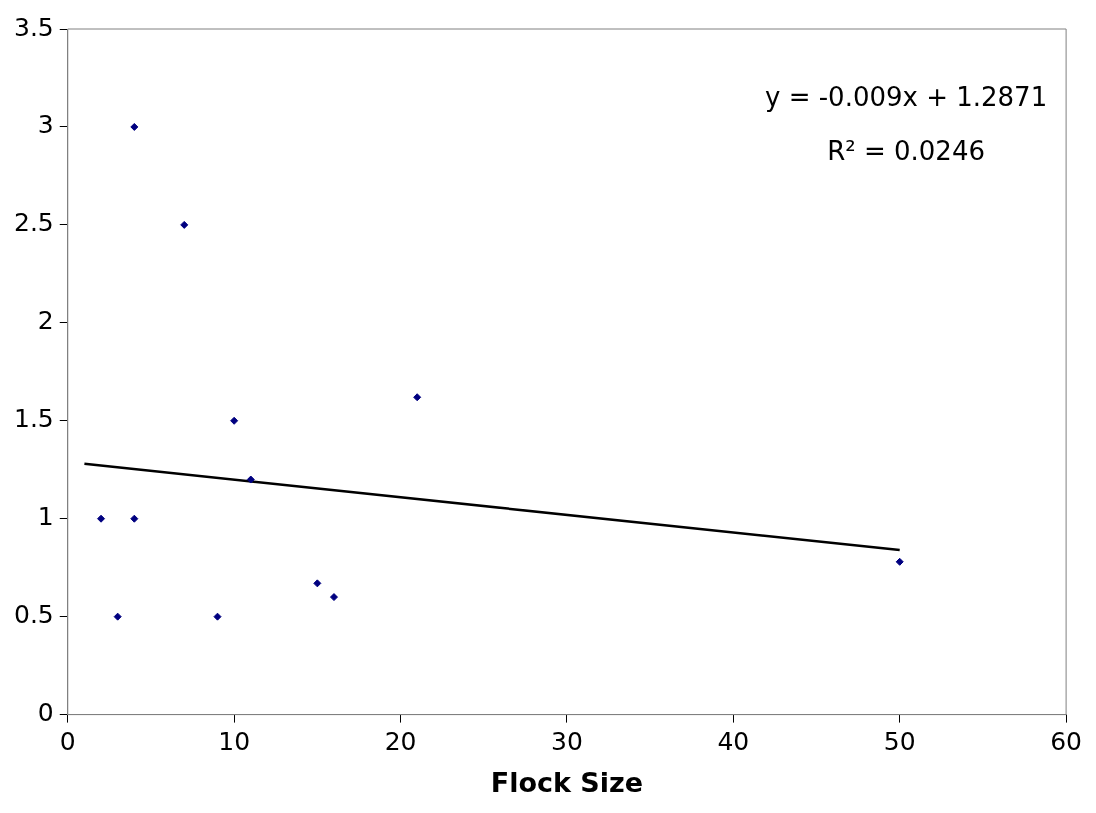 Image resolution: width=1096 pixels, height=813 pixels. Describe the element at coordinates (45, 713) in the screenshot. I see `y-tick-label: 0` at that location.